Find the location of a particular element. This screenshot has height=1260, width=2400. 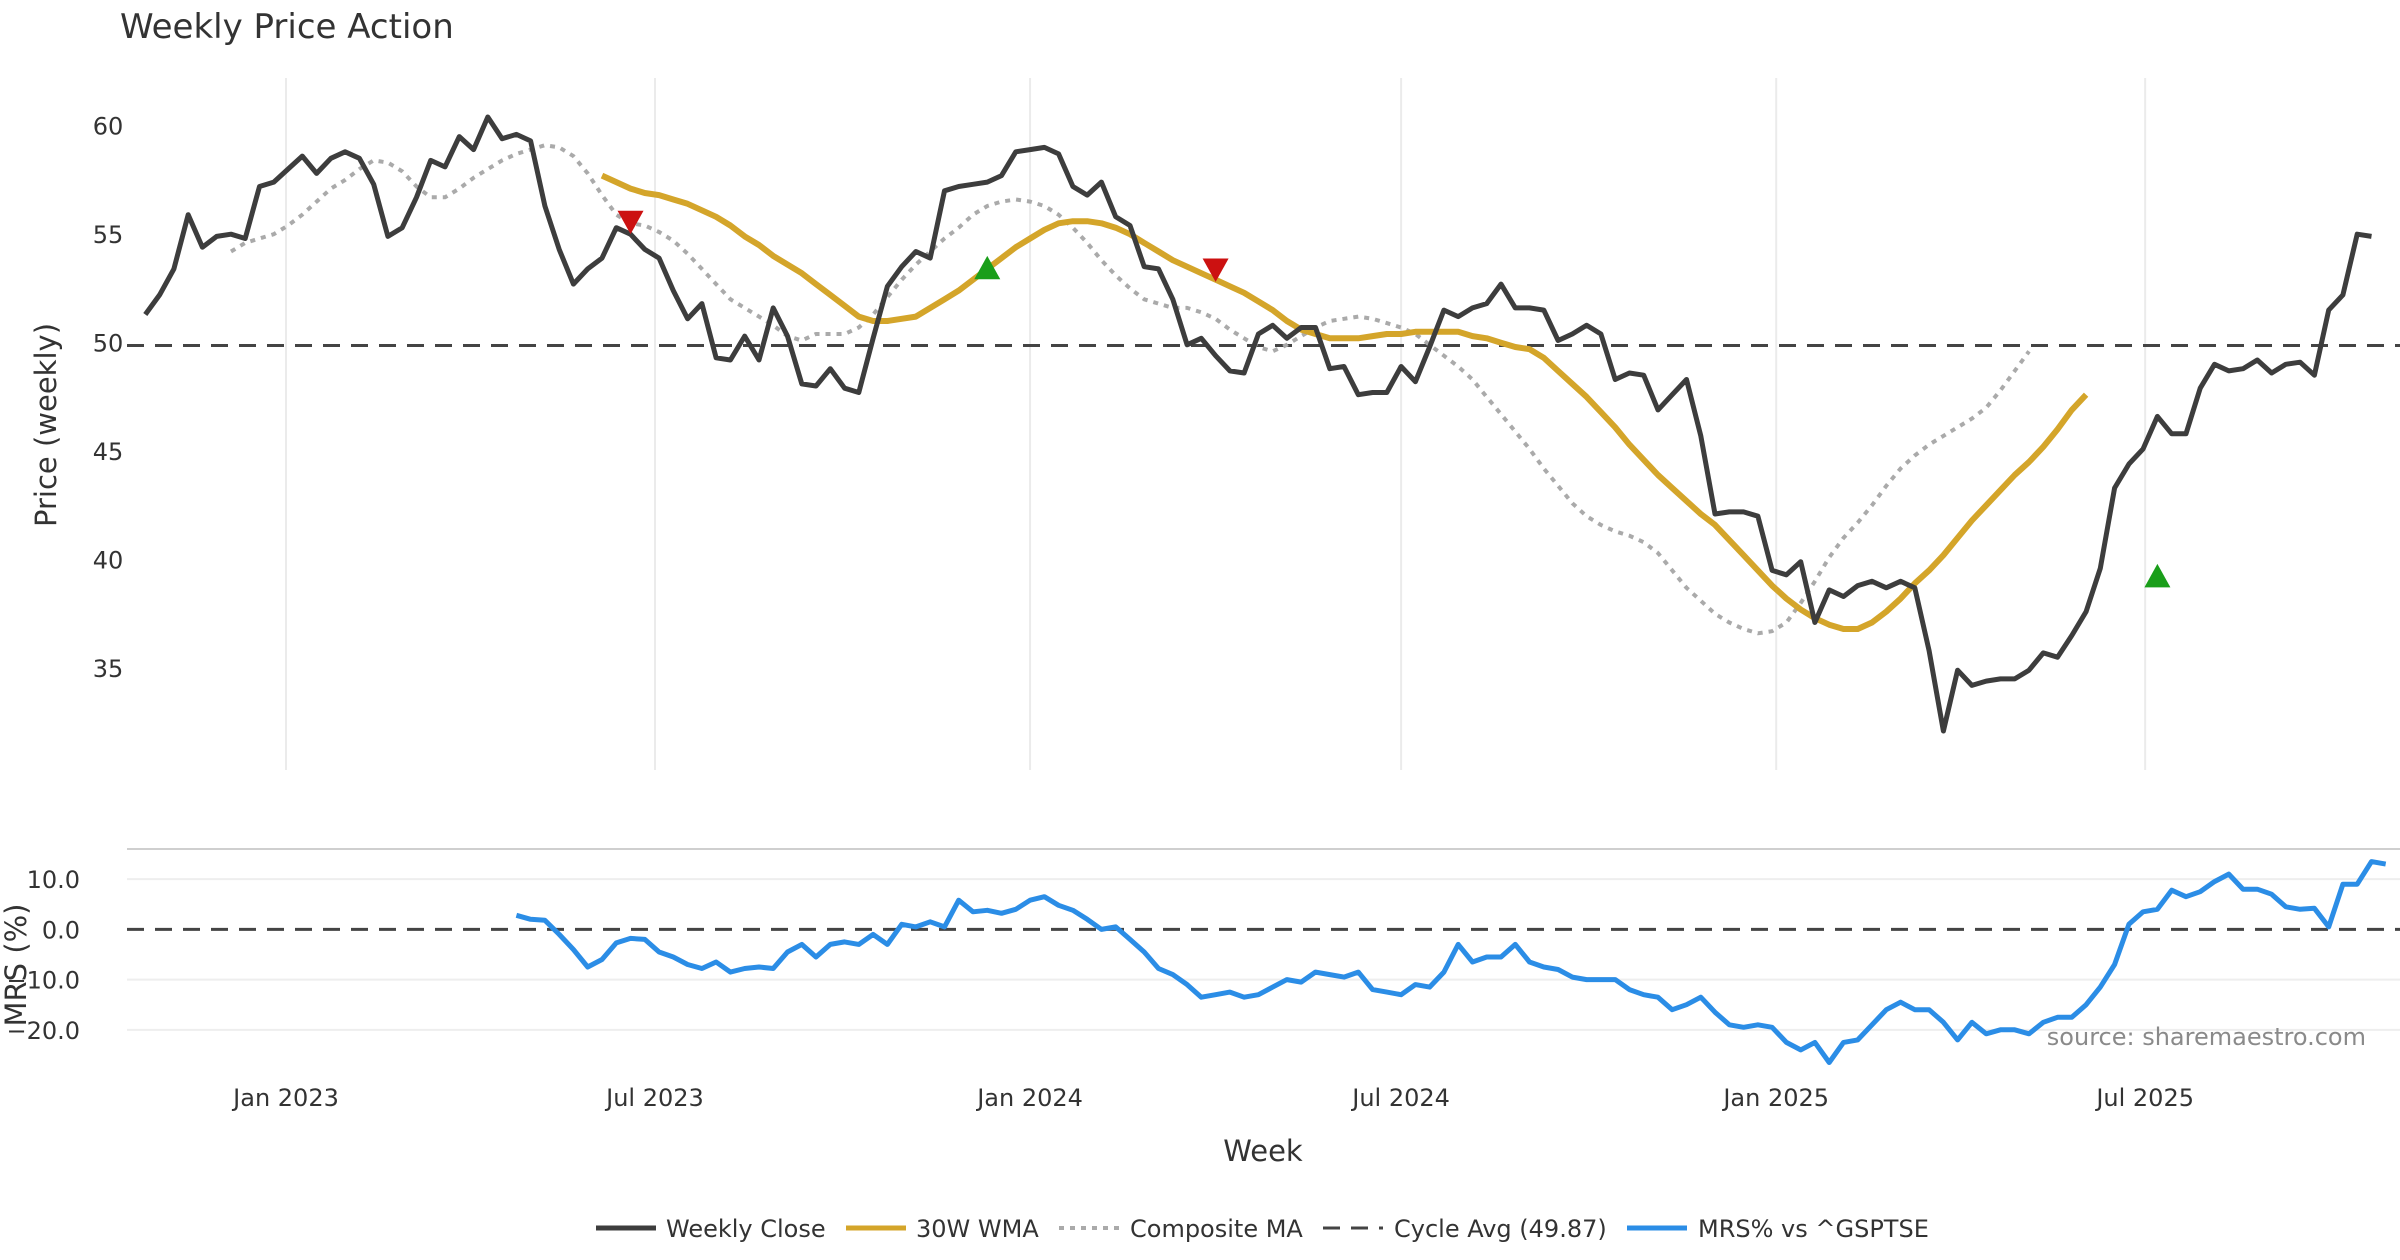

source-note: source: sharemaestro.com is located at coordinates (2206, 1037).